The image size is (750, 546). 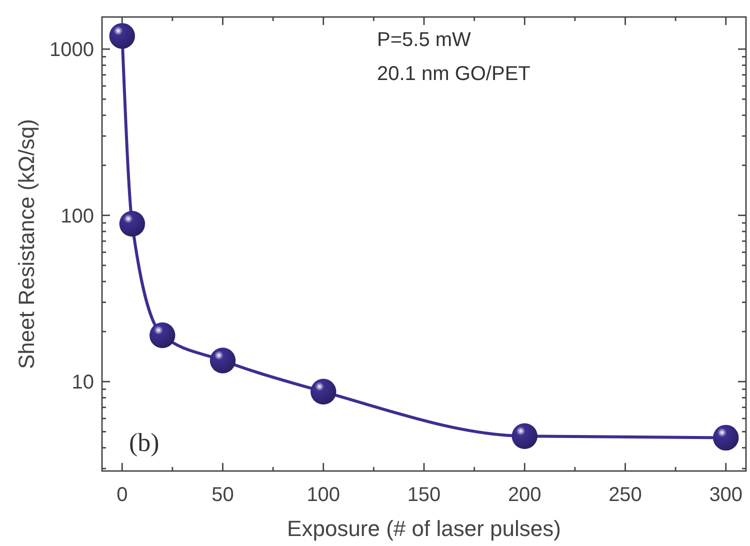 What do you see at coordinates (424, 40) in the screenshot?
I see `annotation: P=5.5 mW` at bounding box center [424, 40].